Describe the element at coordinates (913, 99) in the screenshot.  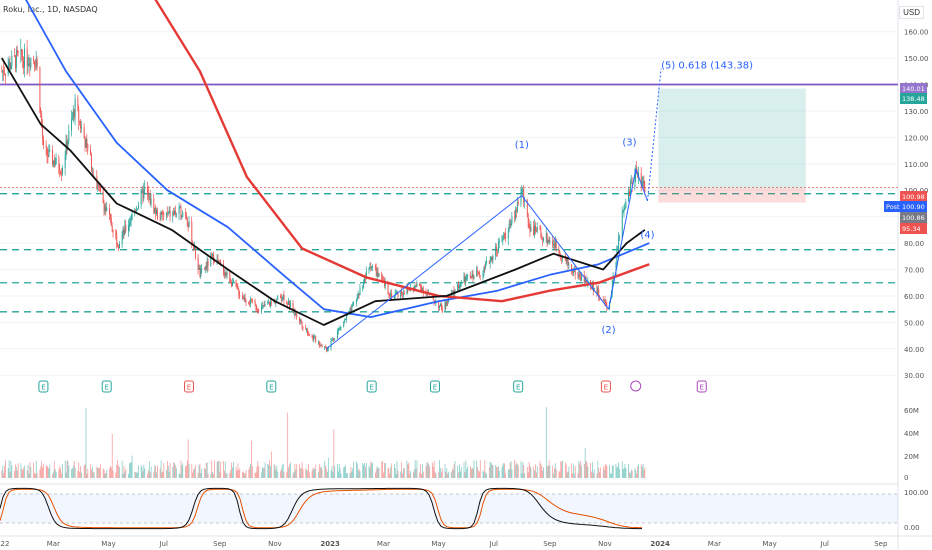
I see `price-badge-text: 138.48` at that location.